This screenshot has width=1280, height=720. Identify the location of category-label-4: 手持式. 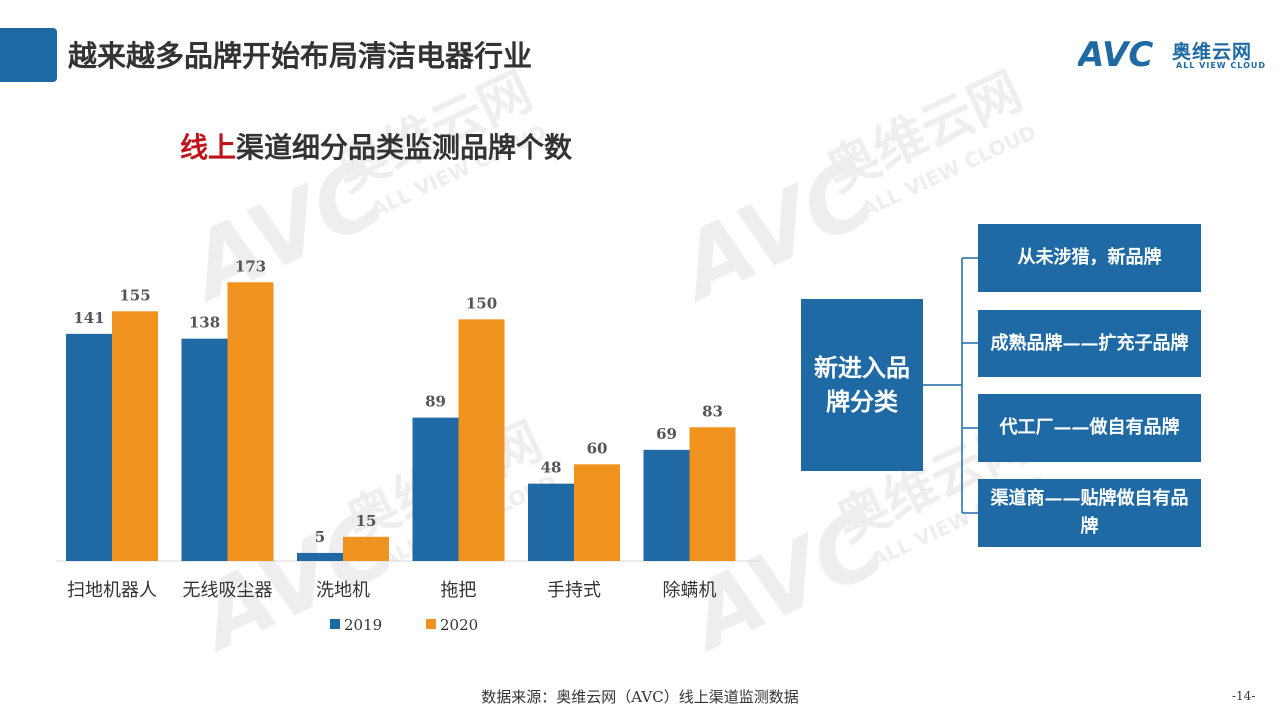
(574, 590).